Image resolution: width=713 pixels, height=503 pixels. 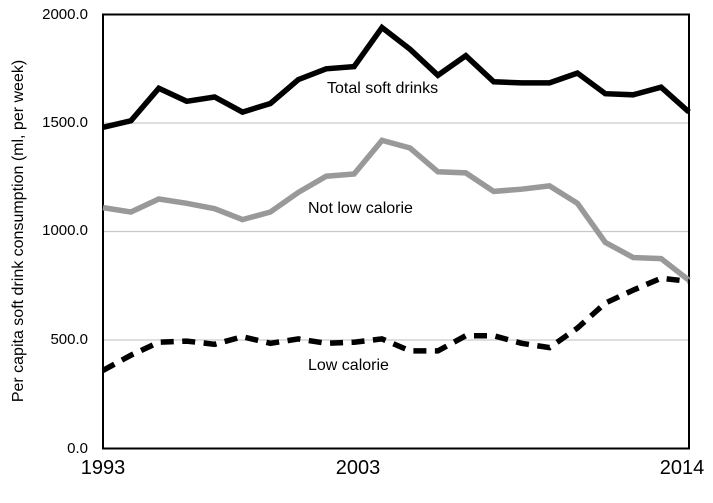 What do you see at coordinates (348, 365) in the screenshot?
I see `series-label-low-calorie: Low calorie` at bounding box center [348, 365].